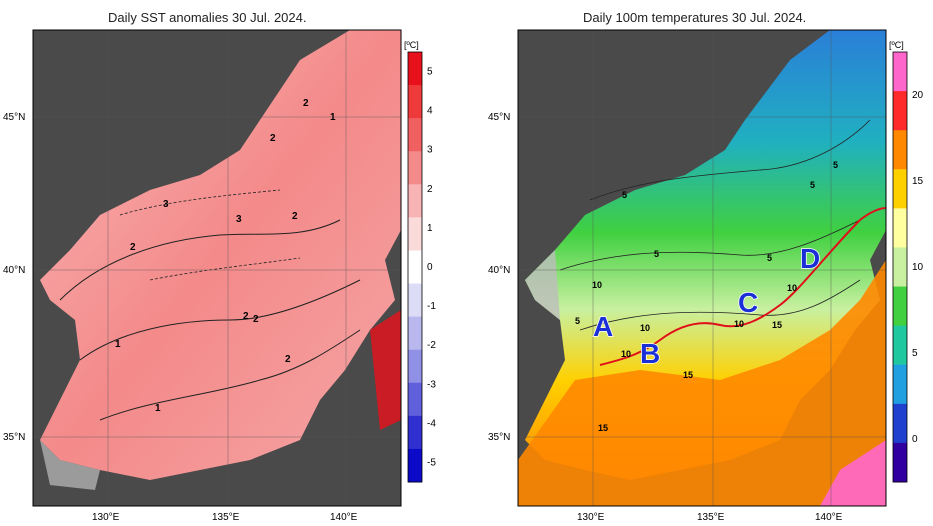 Image resolution: width=933 pixels, height=526 pixels. What do you see at coordinates (918, 95) in the screenshot?
I see `colorbar-tick-label: 20` at bounding box center [918, 95].